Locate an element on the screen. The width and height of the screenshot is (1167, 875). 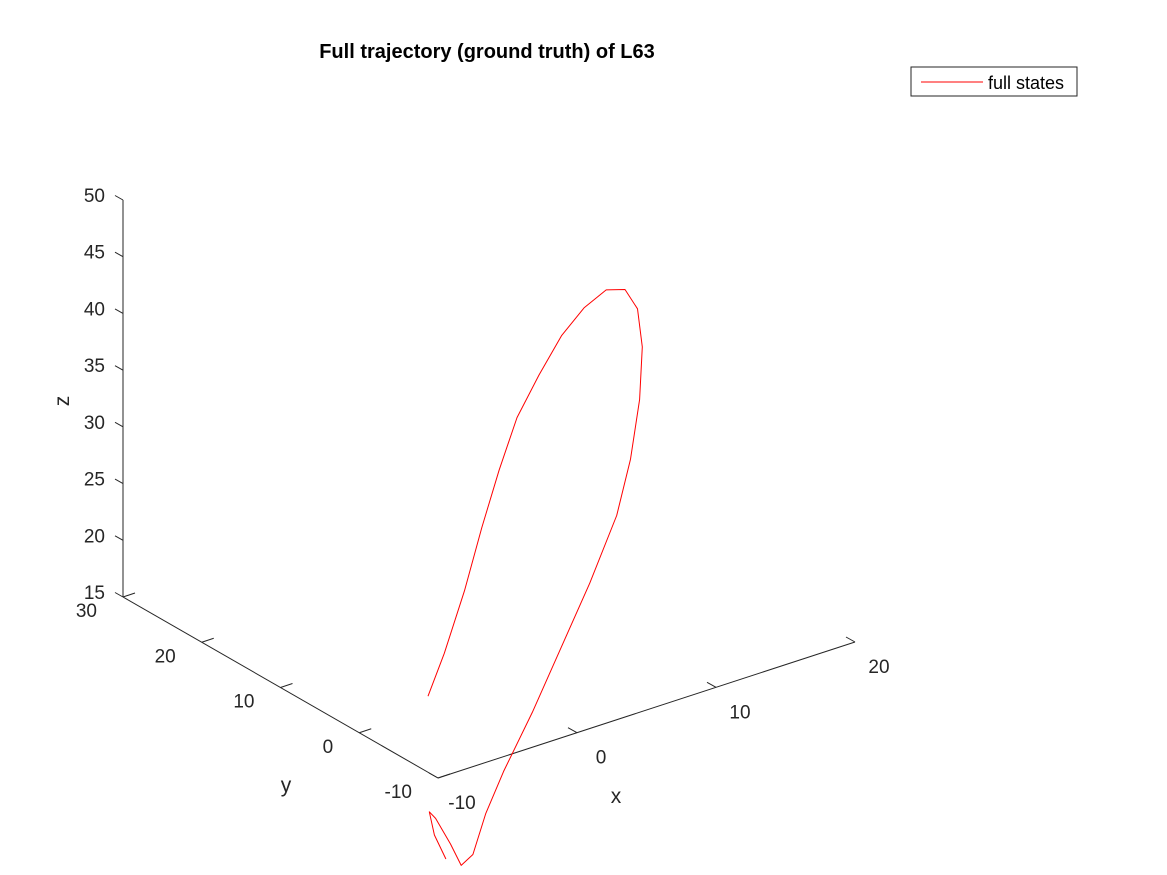
y-tick-label: 20 is located at coordinates (165, 656).